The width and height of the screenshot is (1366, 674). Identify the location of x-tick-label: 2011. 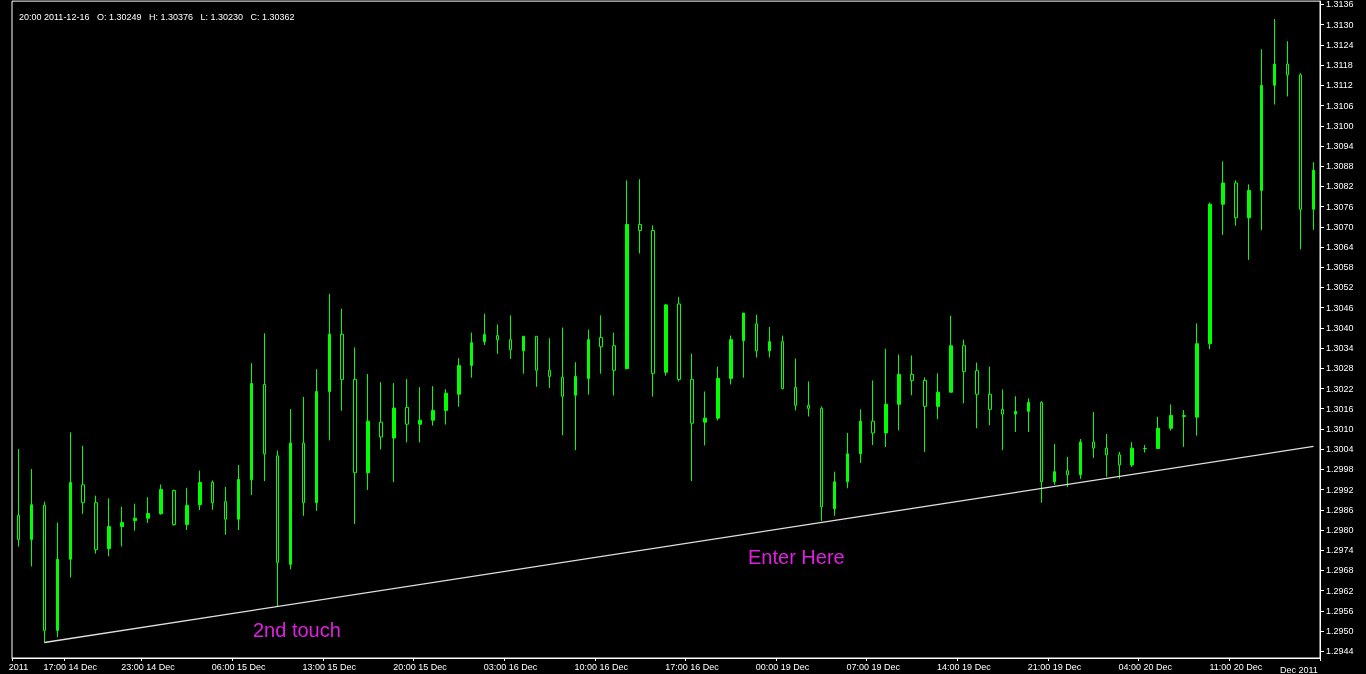
(18, 666).